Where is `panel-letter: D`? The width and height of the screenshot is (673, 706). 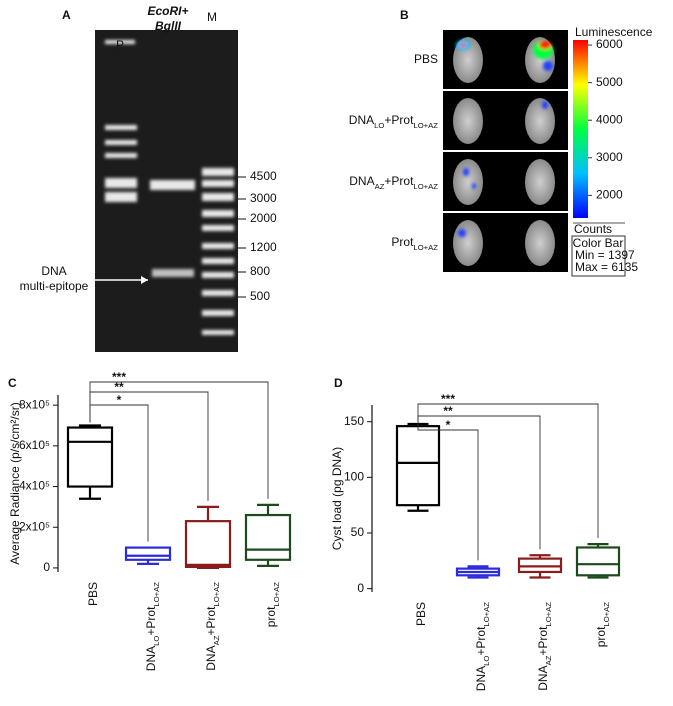
panel-letter: D is located at coordinates (338, 383).